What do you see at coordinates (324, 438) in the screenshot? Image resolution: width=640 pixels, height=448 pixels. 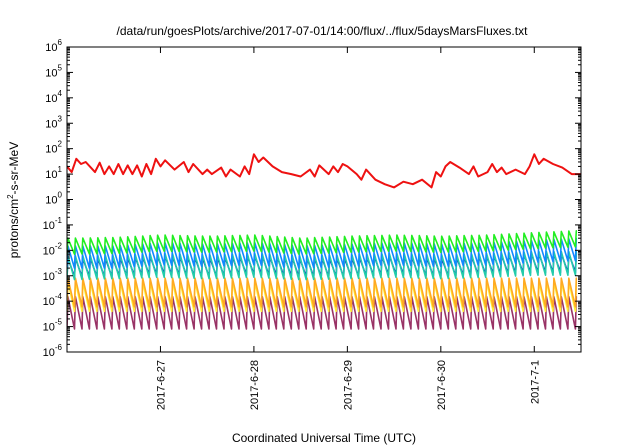 I see `x-axis-label: Coordinated Universal Time (UTC)` at bounding box center [324, 438].